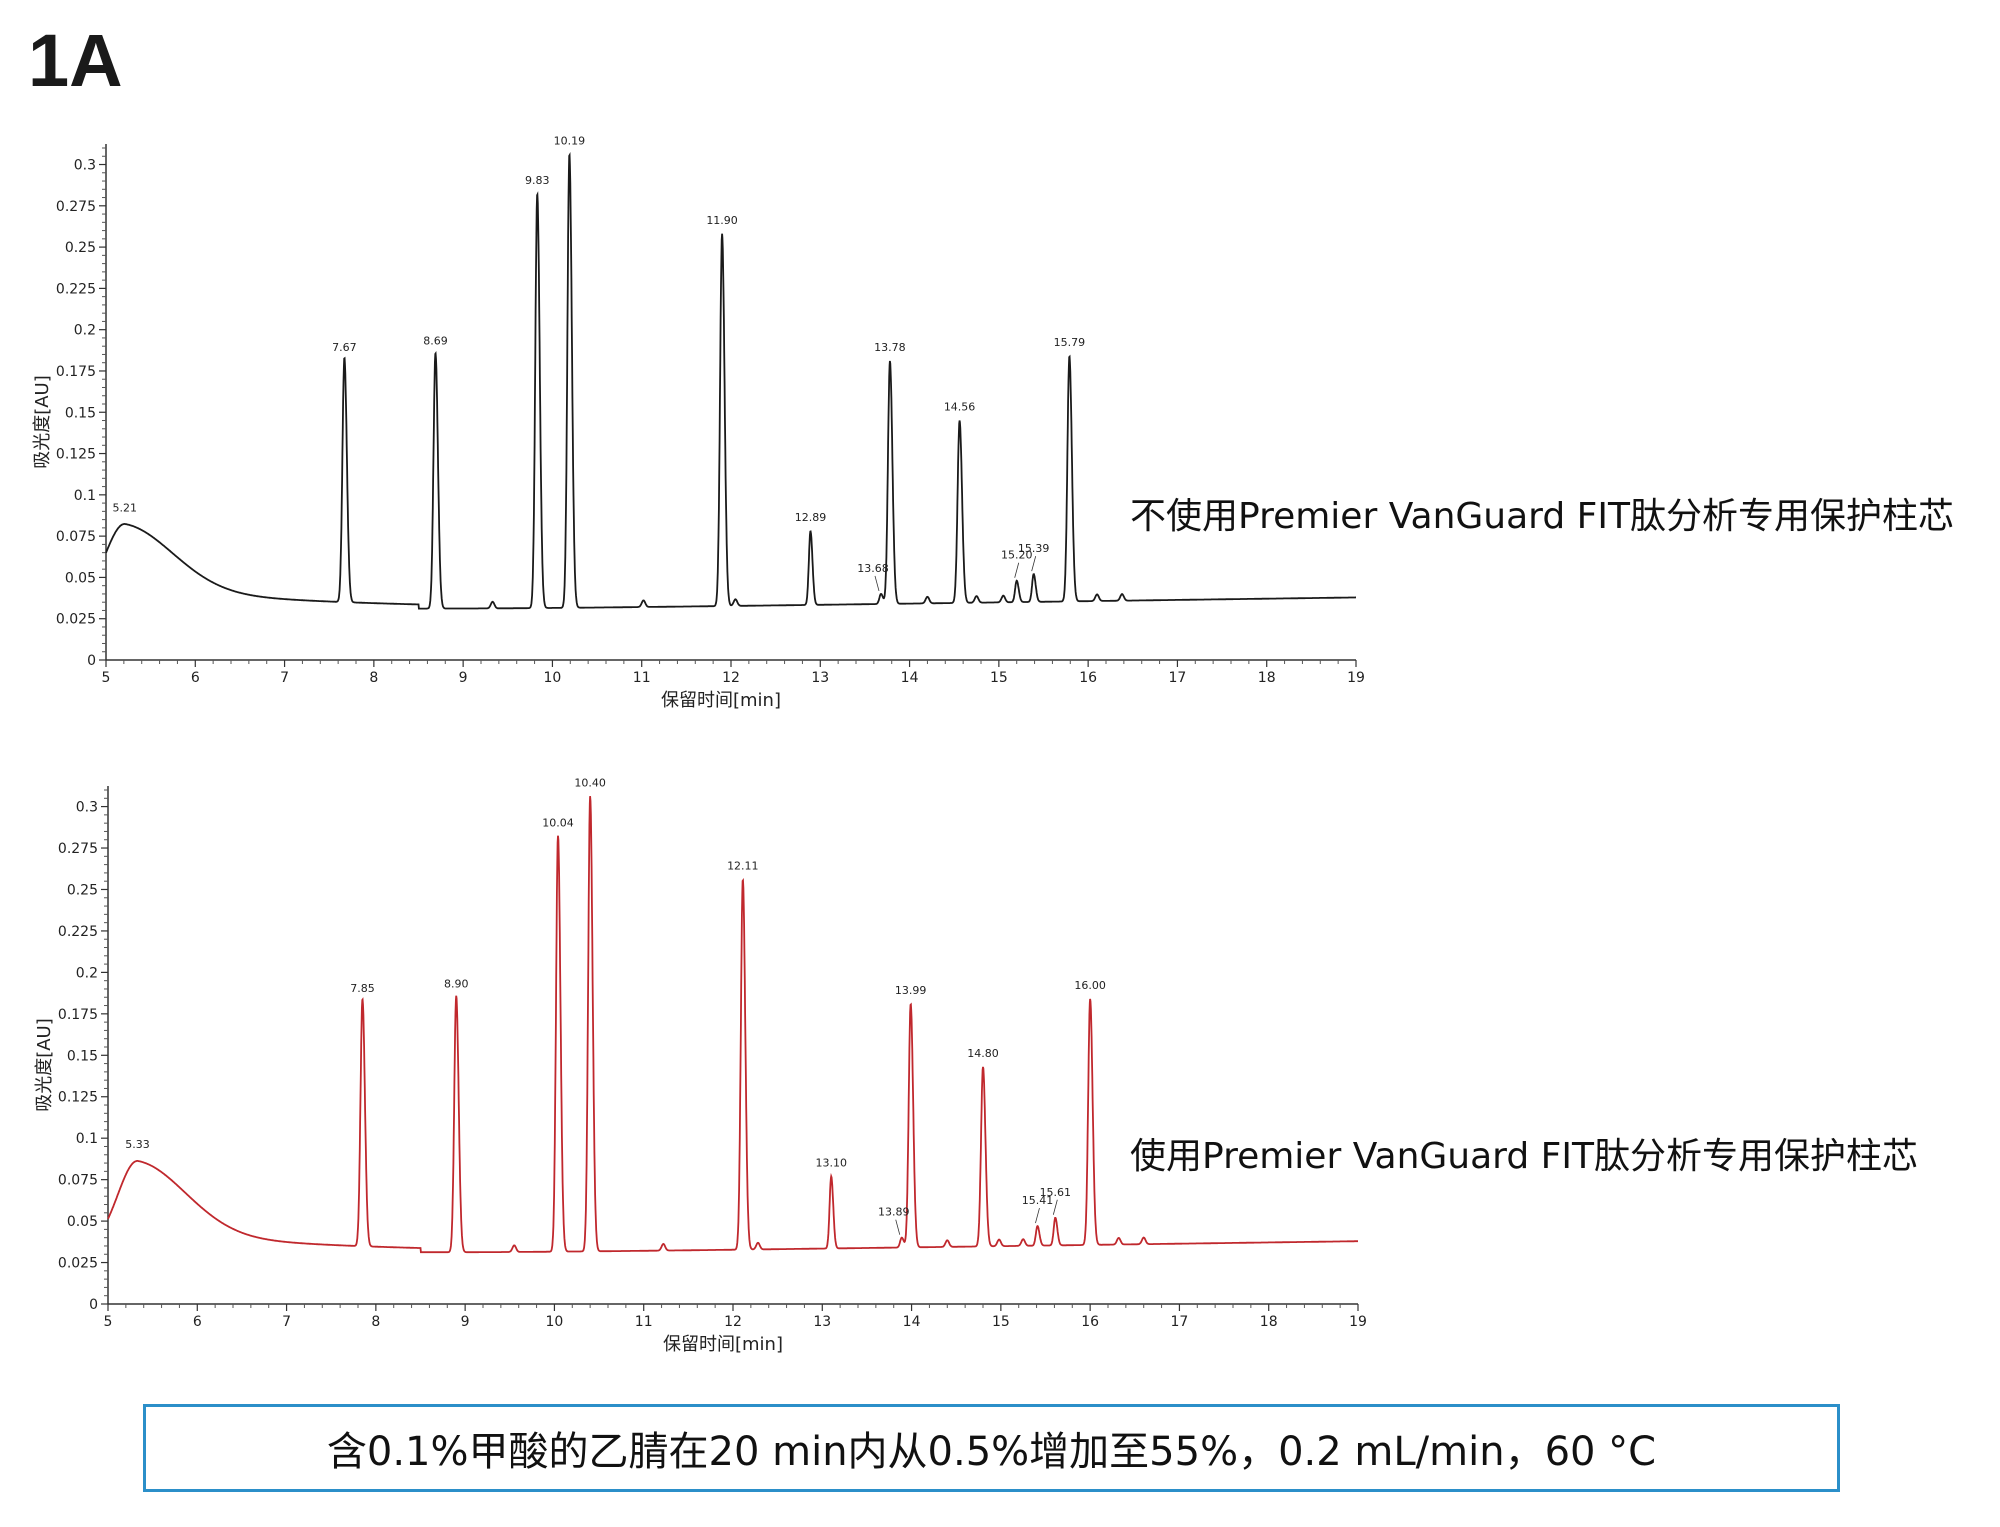 The height and width of the screenshot is (1527, 2000). What do you see at coordinates (125, 507) in the screenshot?
I see `peak-label: 5.21` at bounding box center [125, 507].